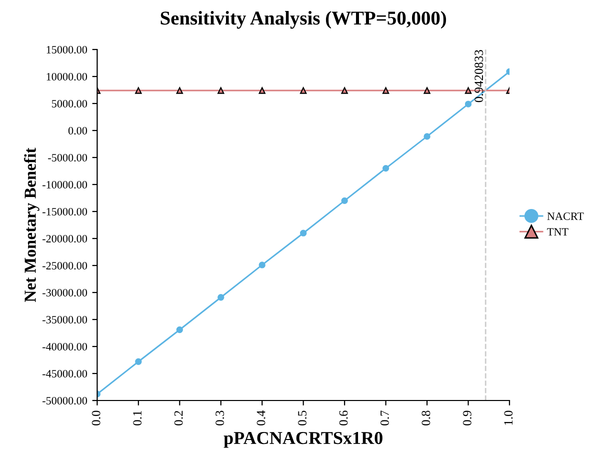 This screenshot has height=450, width=589. What do you see at coordinates (343, 418) in the screenshot?
I see `x-tick-label: 0.6` at bounding box center [343, 418].